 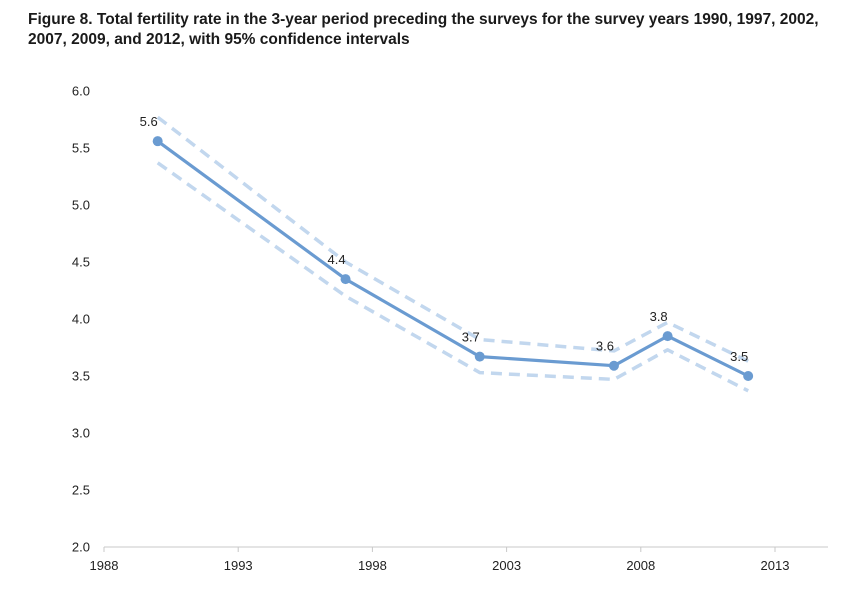 I want to click on x-axis: 1988 1993 1998 2003 2008 2013, so click(x=459, y=559).